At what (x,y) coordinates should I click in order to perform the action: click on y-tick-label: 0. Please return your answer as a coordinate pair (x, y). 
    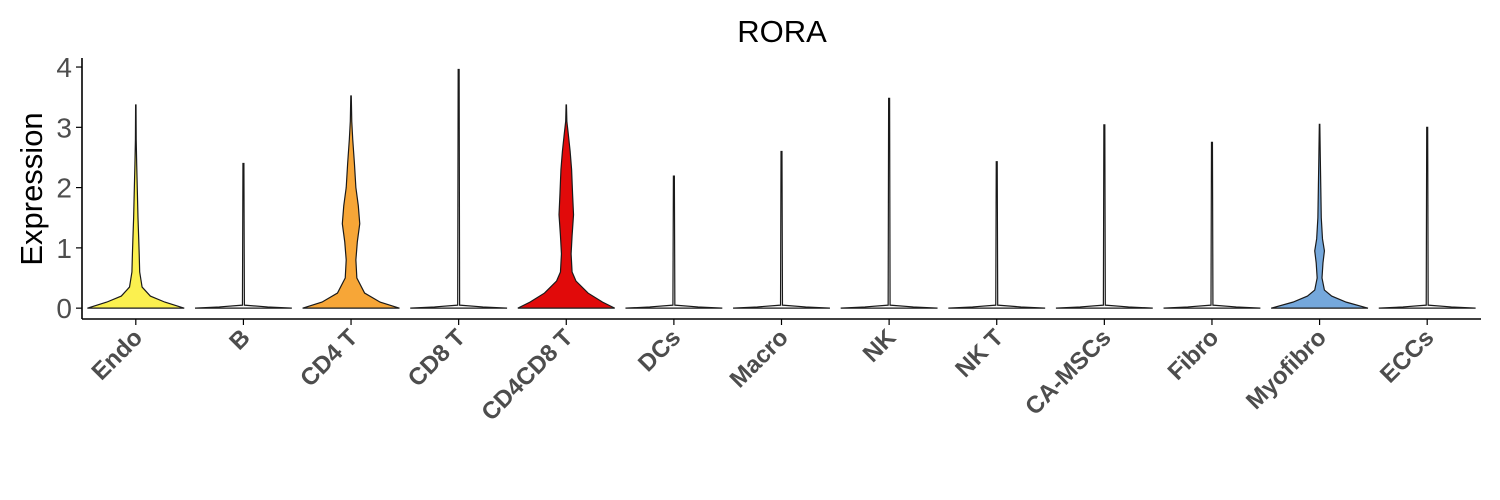
    Looking at the image, I should click on (64, 308).